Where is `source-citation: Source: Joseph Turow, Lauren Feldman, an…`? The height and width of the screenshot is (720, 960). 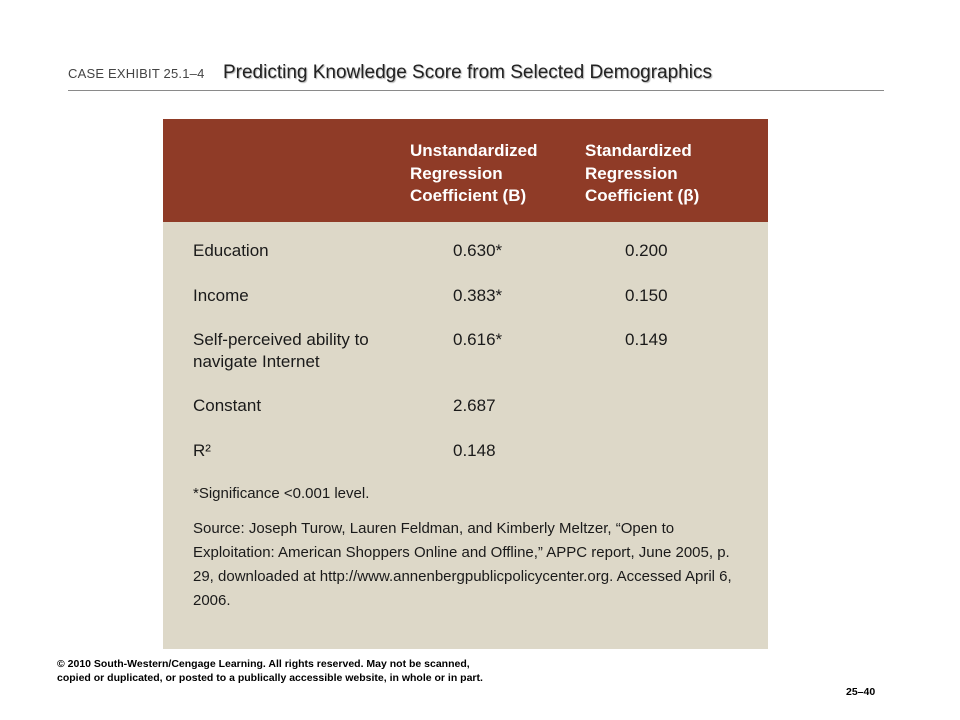 source-citation: Source: Joseph Turow, Lauren Feldman, an… is located at coordinates (462, 564).